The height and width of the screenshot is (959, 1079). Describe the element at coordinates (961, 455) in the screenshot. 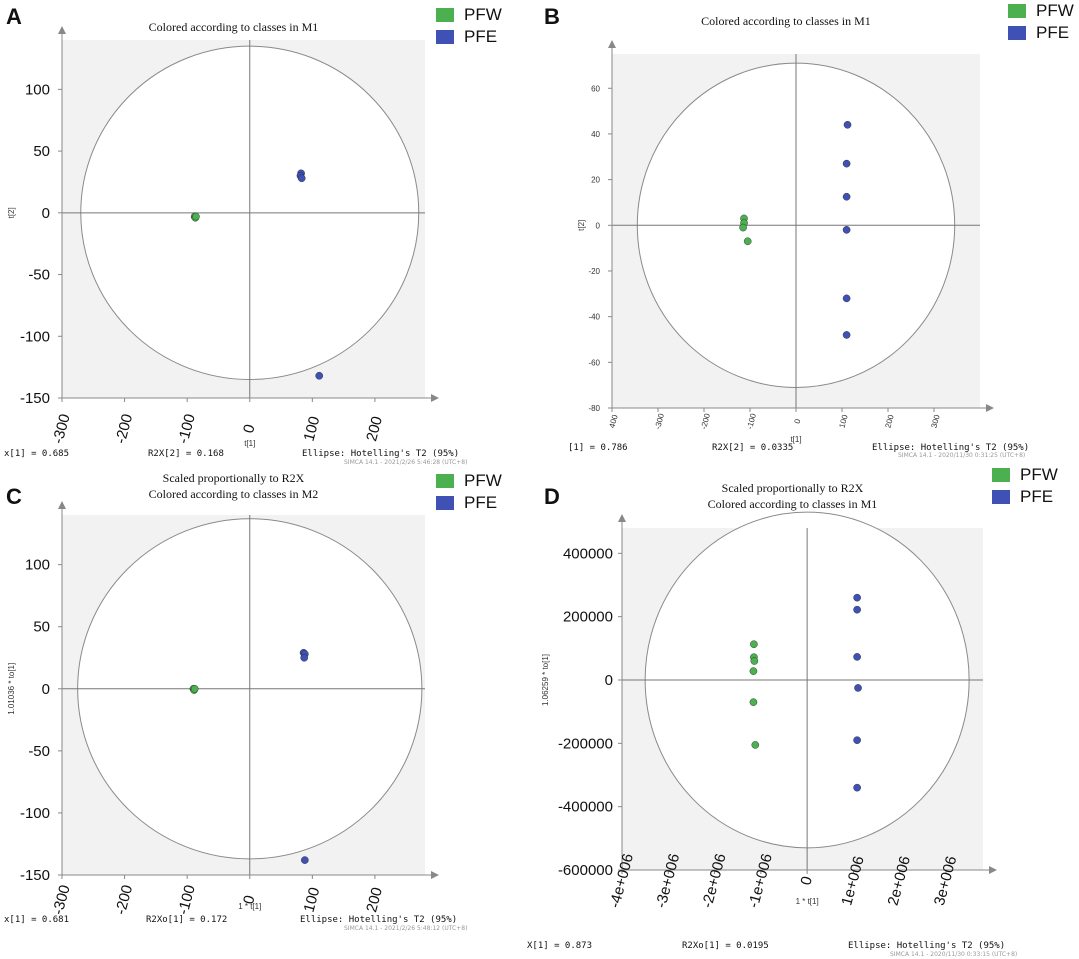

I see `footer-simca-stamp: SIMCA 14.1 - 2020/11/30 0:31:25 (UTC+8)` at that location.